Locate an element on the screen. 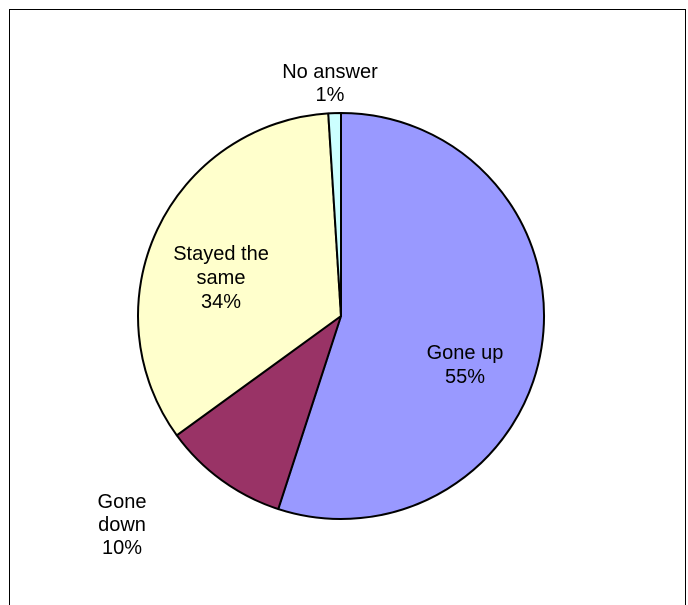 The width and height of the screenshot is (688, 605). slice-label-line-0-1: 55% is located at coordinates (465, 377).